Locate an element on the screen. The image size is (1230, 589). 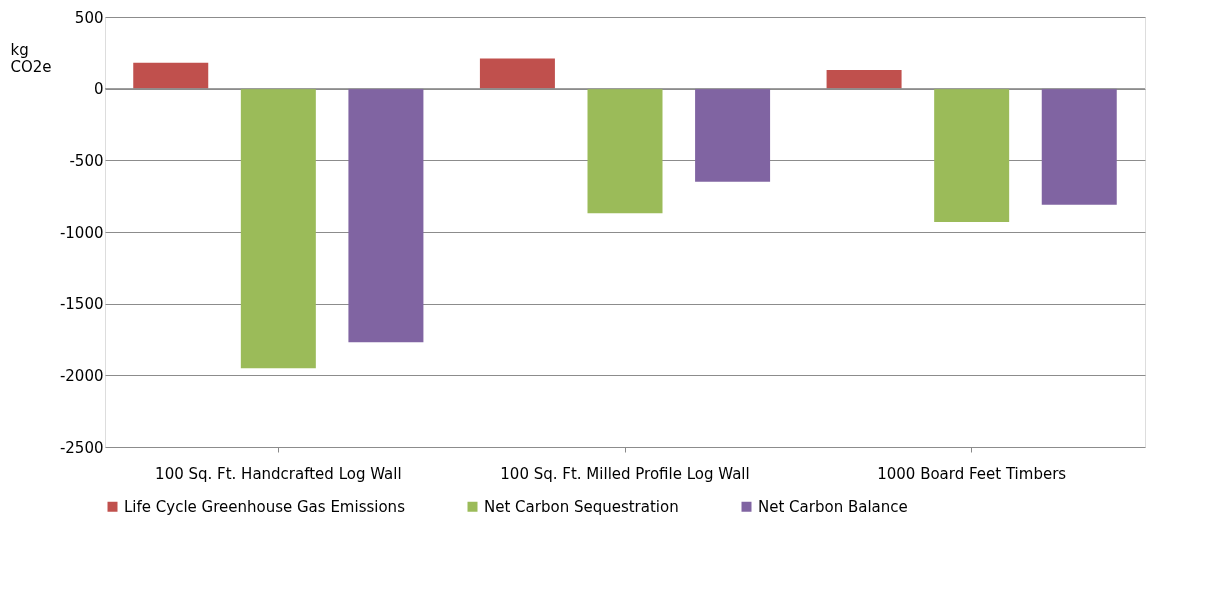
legend-label: Life Cycle Greenhouse Gas Emissions is located at coordinates (265, 506).